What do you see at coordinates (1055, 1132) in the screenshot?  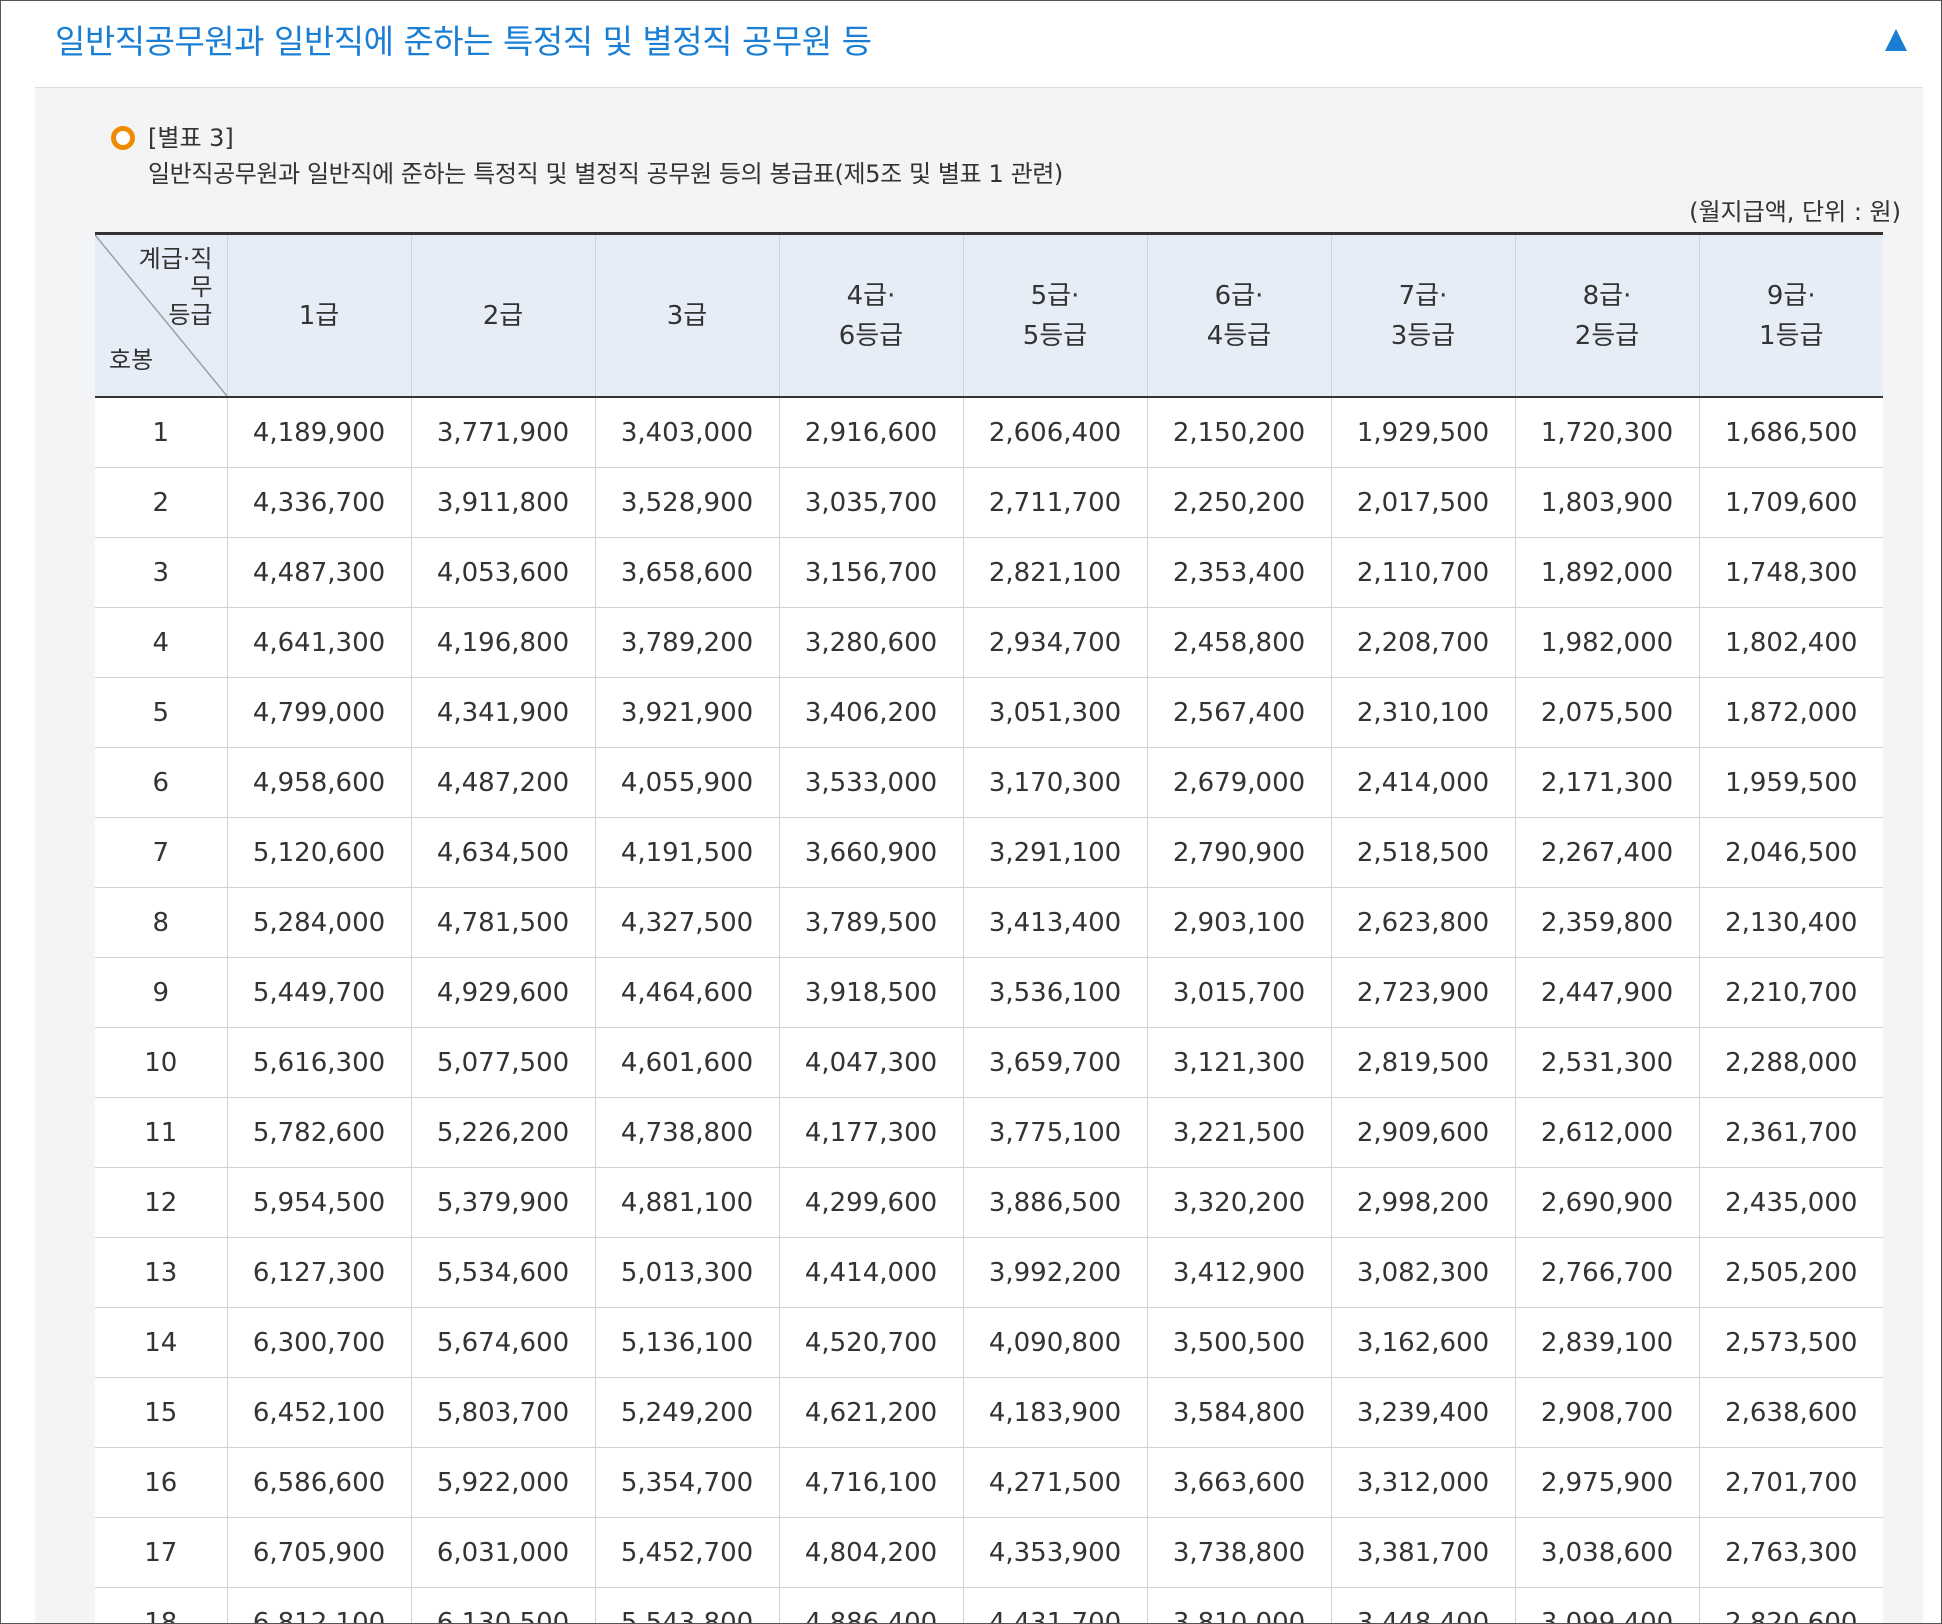 I see `salary-cell: 3,775,100` at bounding box center [1055, 1132].